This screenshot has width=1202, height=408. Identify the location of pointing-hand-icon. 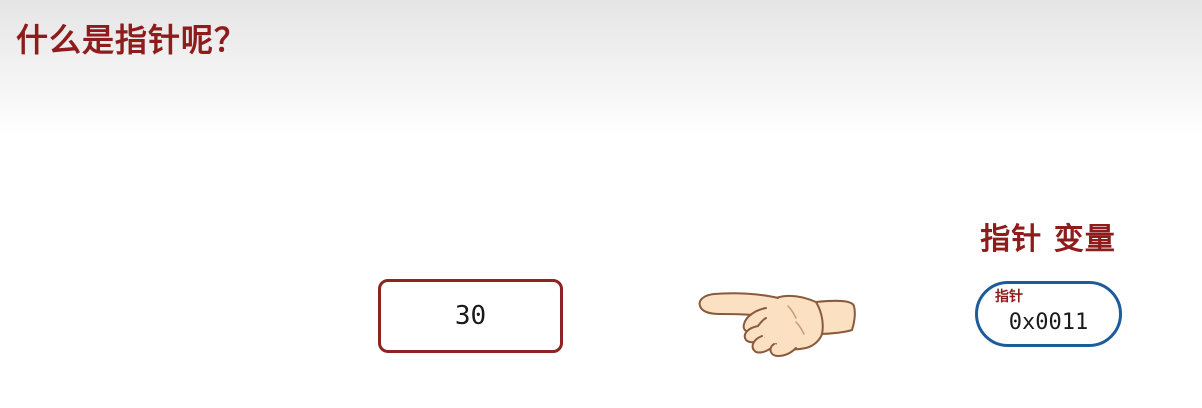
(777, 324).